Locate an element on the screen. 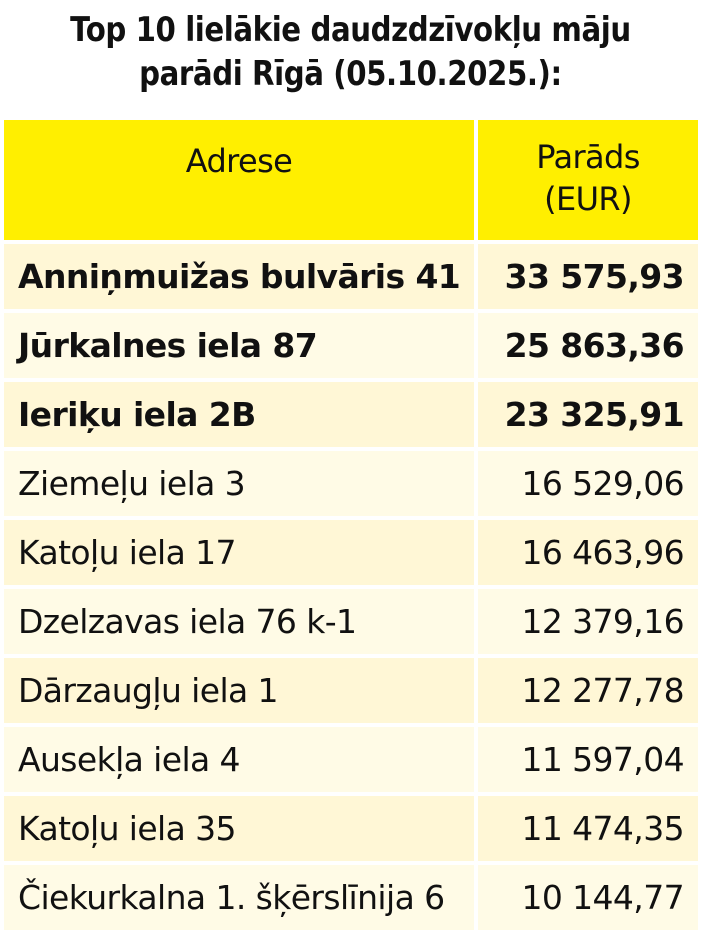  debt-cell: 23 325,91 is located at coordinates (588, 414).